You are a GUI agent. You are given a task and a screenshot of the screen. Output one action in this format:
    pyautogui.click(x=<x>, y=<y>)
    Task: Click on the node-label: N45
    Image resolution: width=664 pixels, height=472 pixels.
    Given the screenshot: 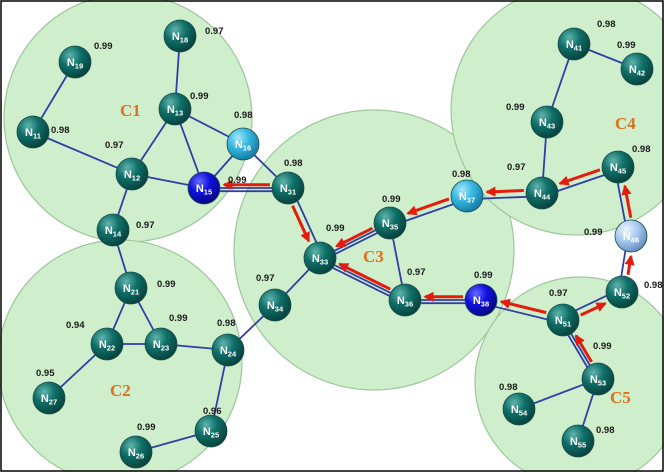 What is the action you would take?
    pyautogui.click(x=618, y=169)
    